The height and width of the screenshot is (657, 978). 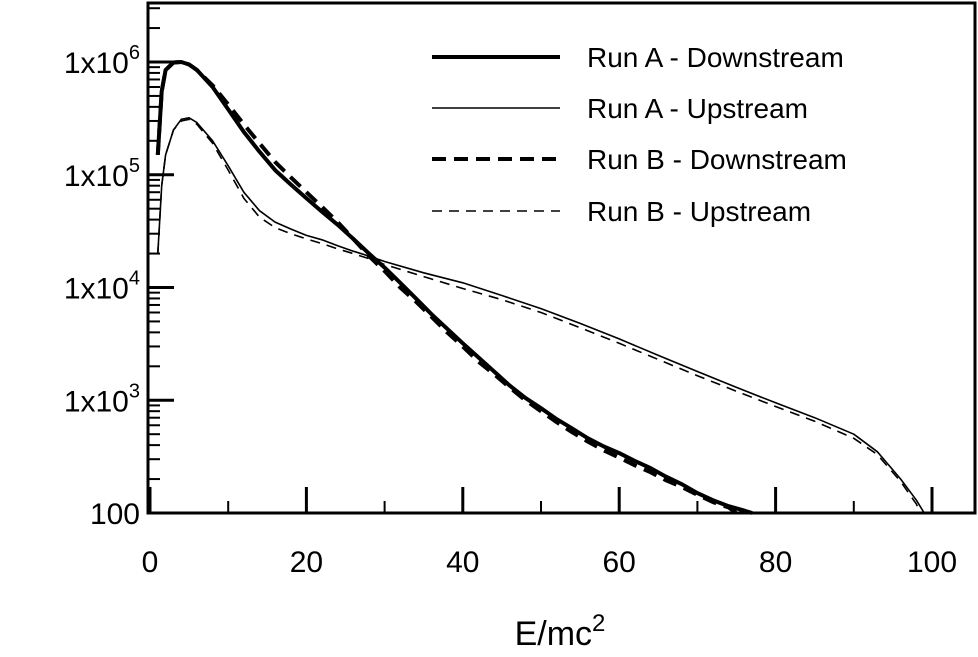 I want to click on y-tick-label: 1x10⁵, so click(x=102, y=174).